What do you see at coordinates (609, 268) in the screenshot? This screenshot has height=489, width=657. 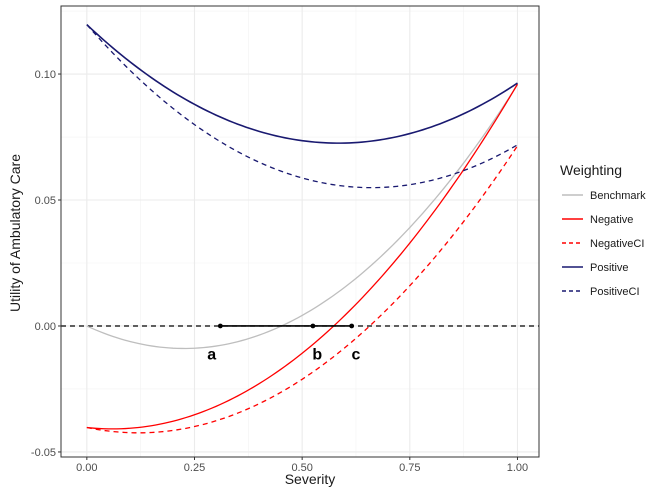 I see `legend-label: Positive` at bounding box center [609, 268].